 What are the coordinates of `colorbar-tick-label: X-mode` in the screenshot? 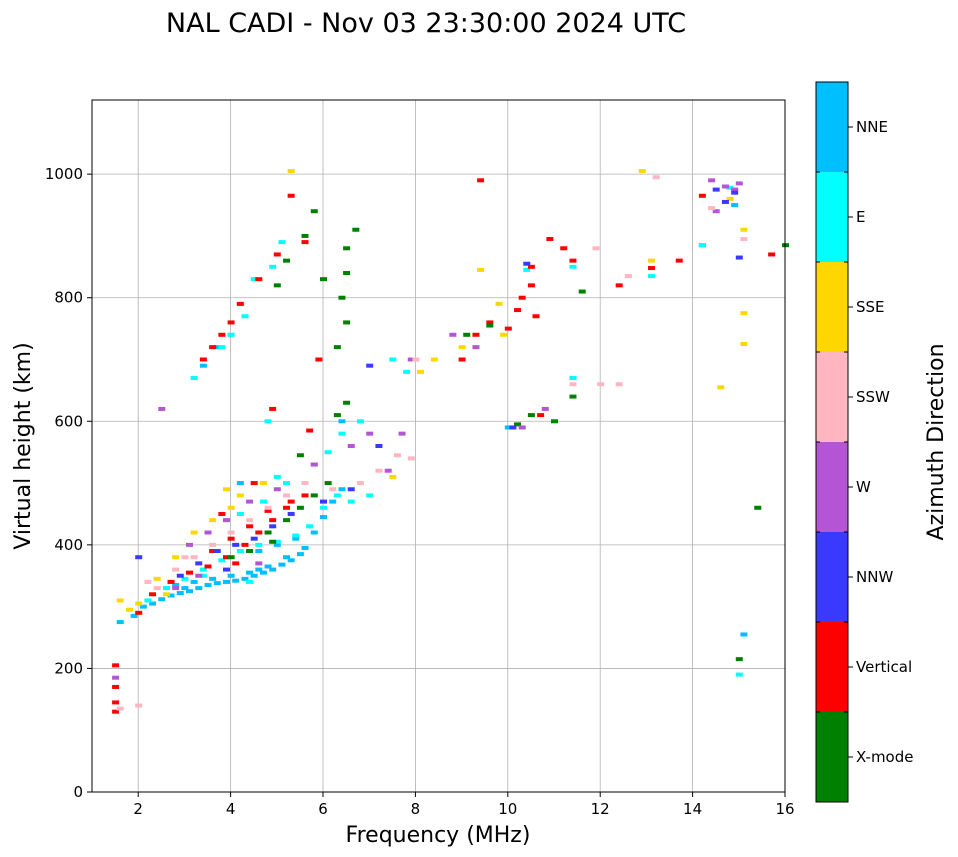 It's located at (884, 757).